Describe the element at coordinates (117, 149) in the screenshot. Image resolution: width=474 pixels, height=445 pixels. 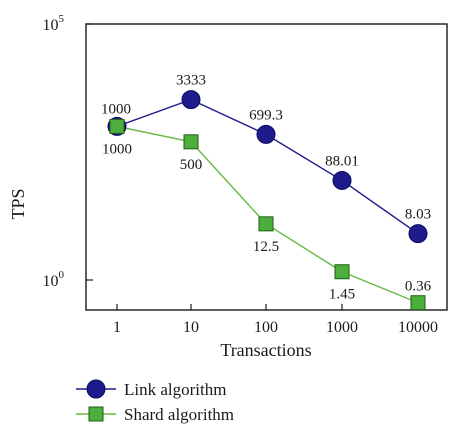
I see `shard-data-label: 1000` at that location.